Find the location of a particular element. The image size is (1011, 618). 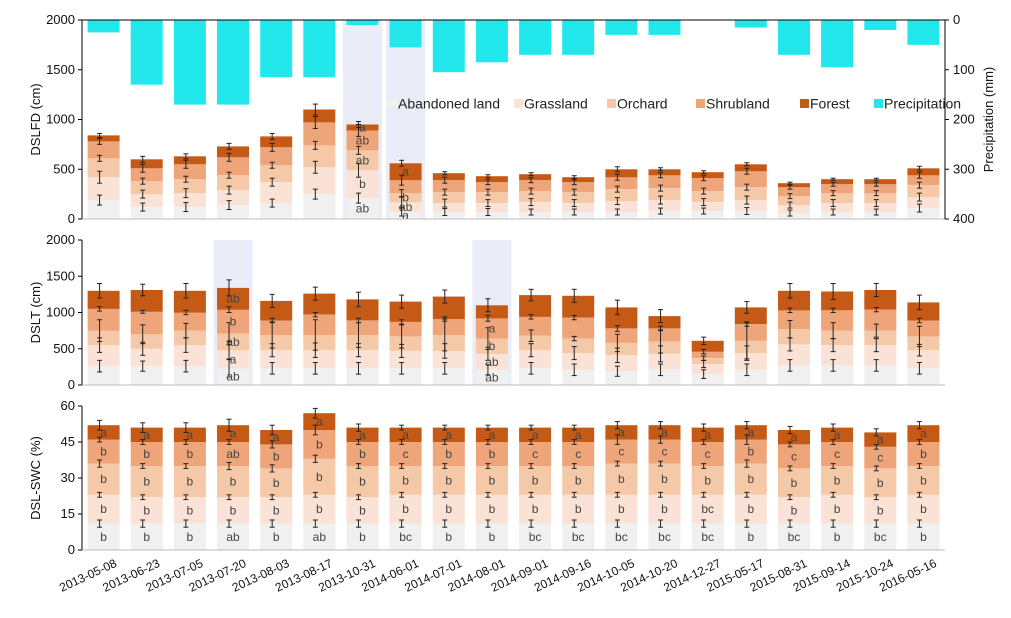

legend-label: Grassland is located at coordinates (556, 104).